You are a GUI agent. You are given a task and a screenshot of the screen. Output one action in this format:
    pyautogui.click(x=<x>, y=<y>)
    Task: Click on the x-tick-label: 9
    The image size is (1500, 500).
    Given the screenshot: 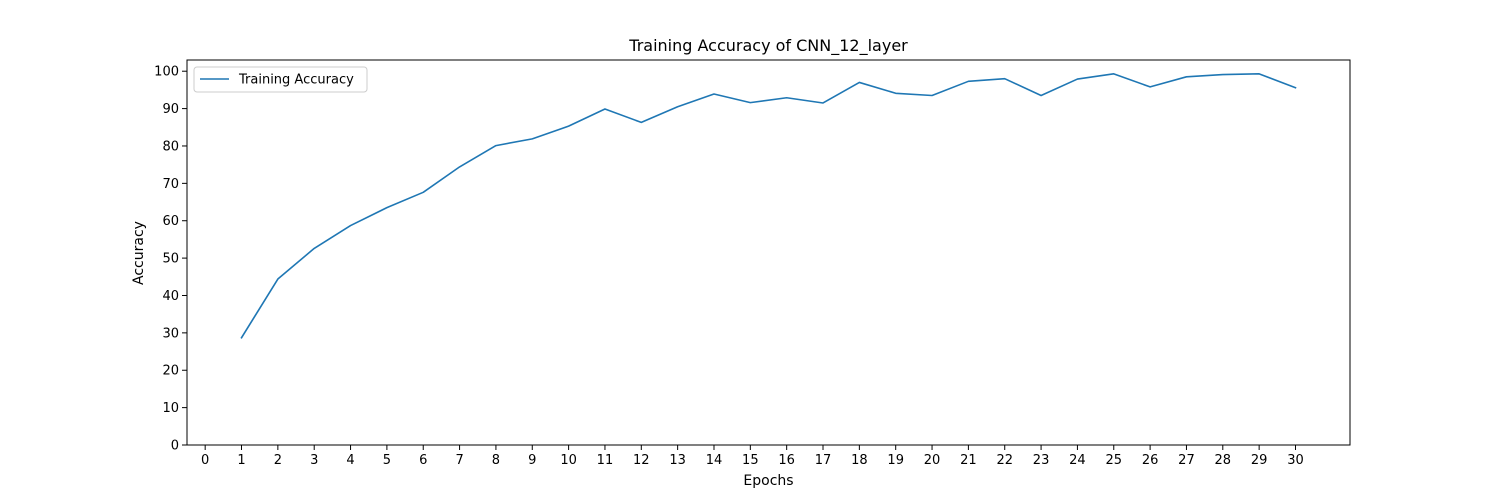 What is the action you would take?
    pyautogui.click(x=532, y=460)
    